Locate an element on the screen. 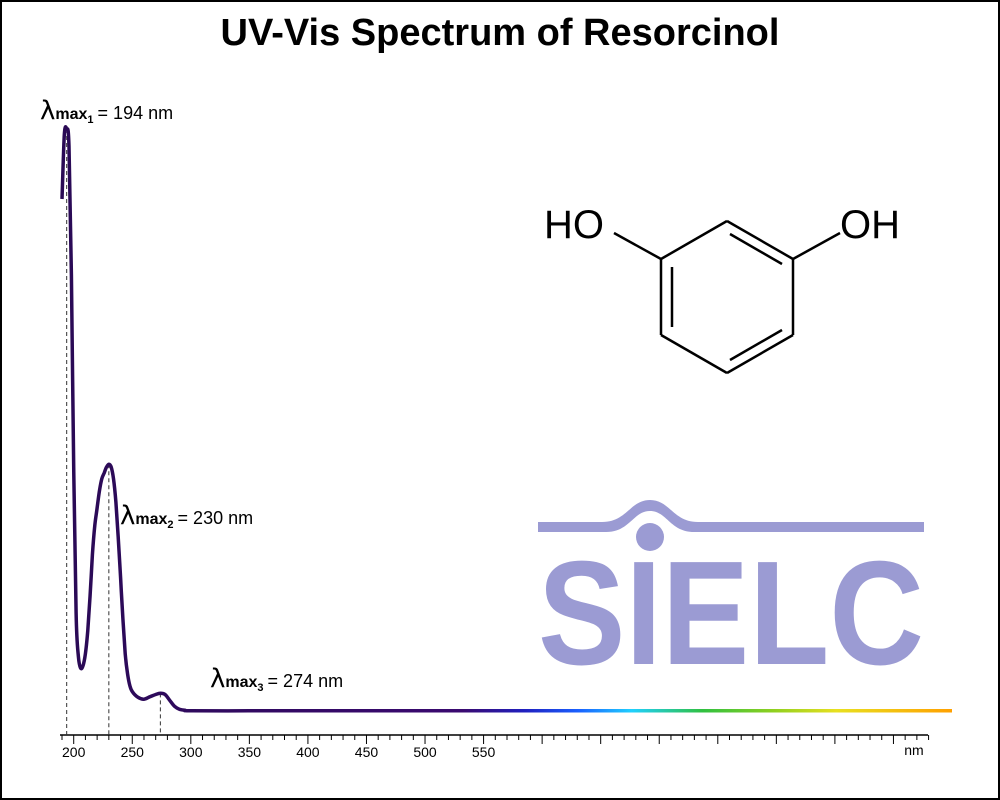 The image size is (1000, 800). resorcinol-structure is located at coordinates (727, 297).